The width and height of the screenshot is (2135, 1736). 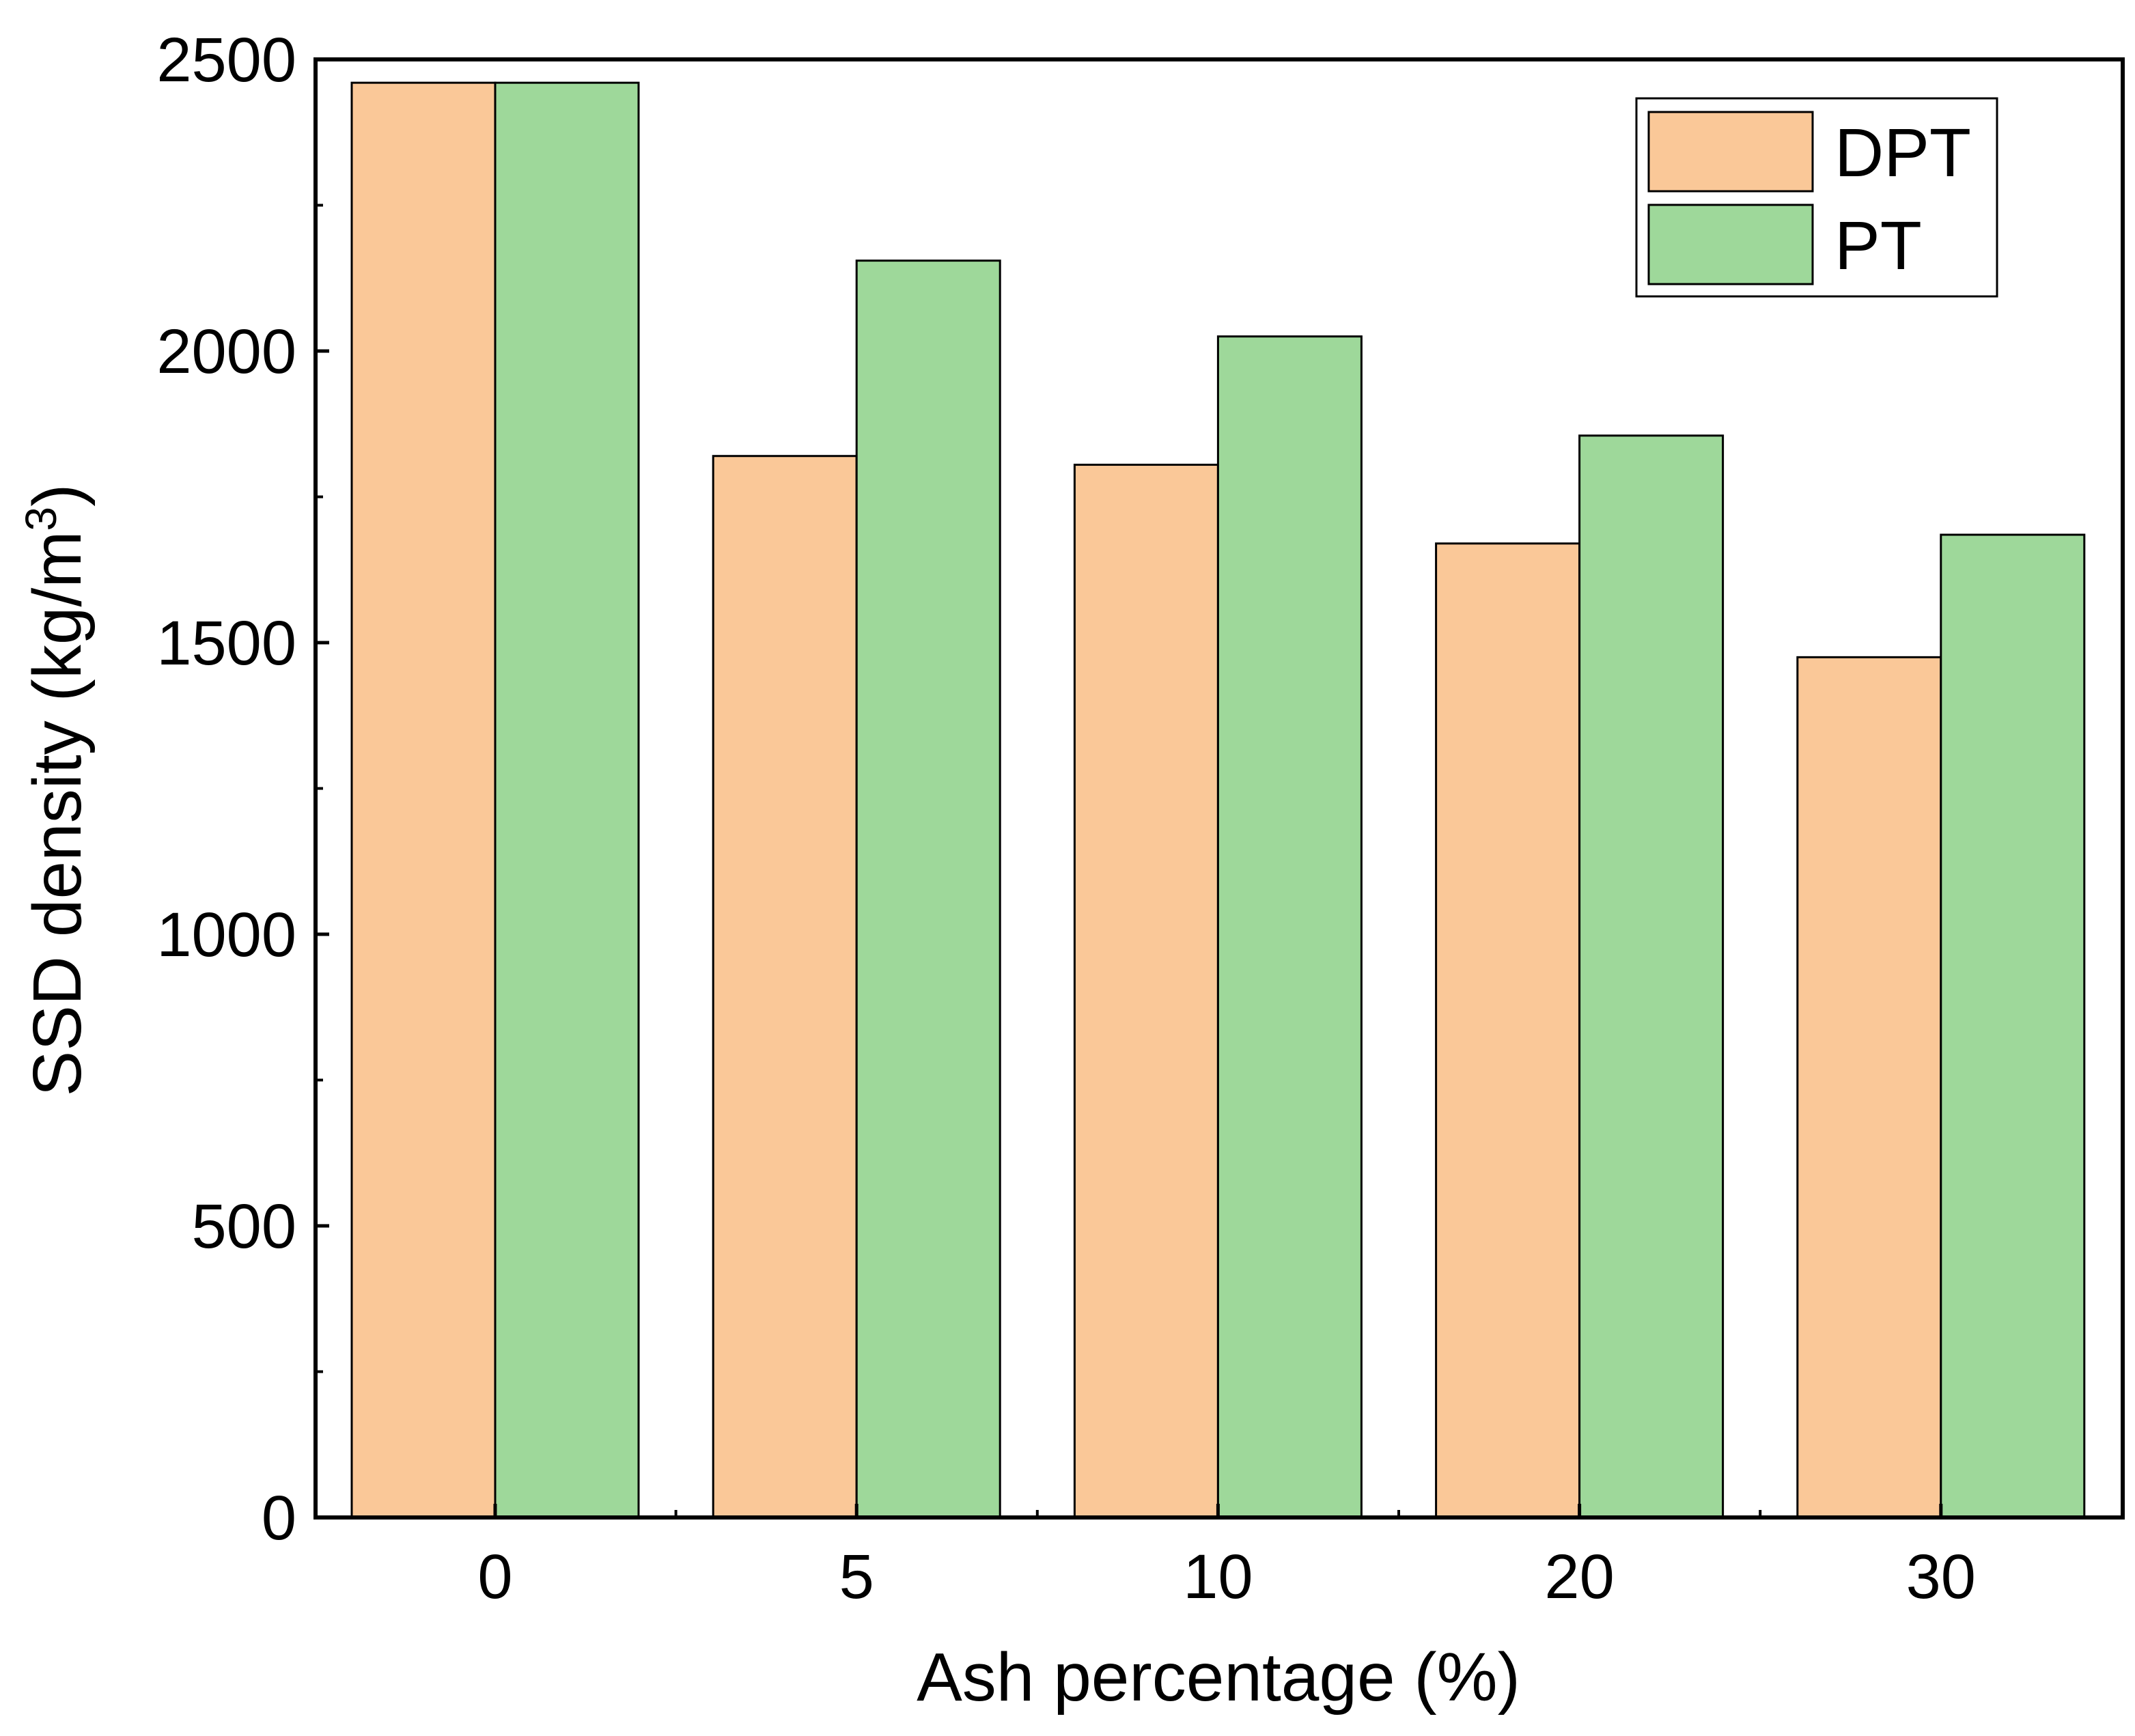 What do you see at coordinates (1579, 1577) in the screenshot?
I see `x-tick-label-20: 20` at bounding box center [1579, 1577].